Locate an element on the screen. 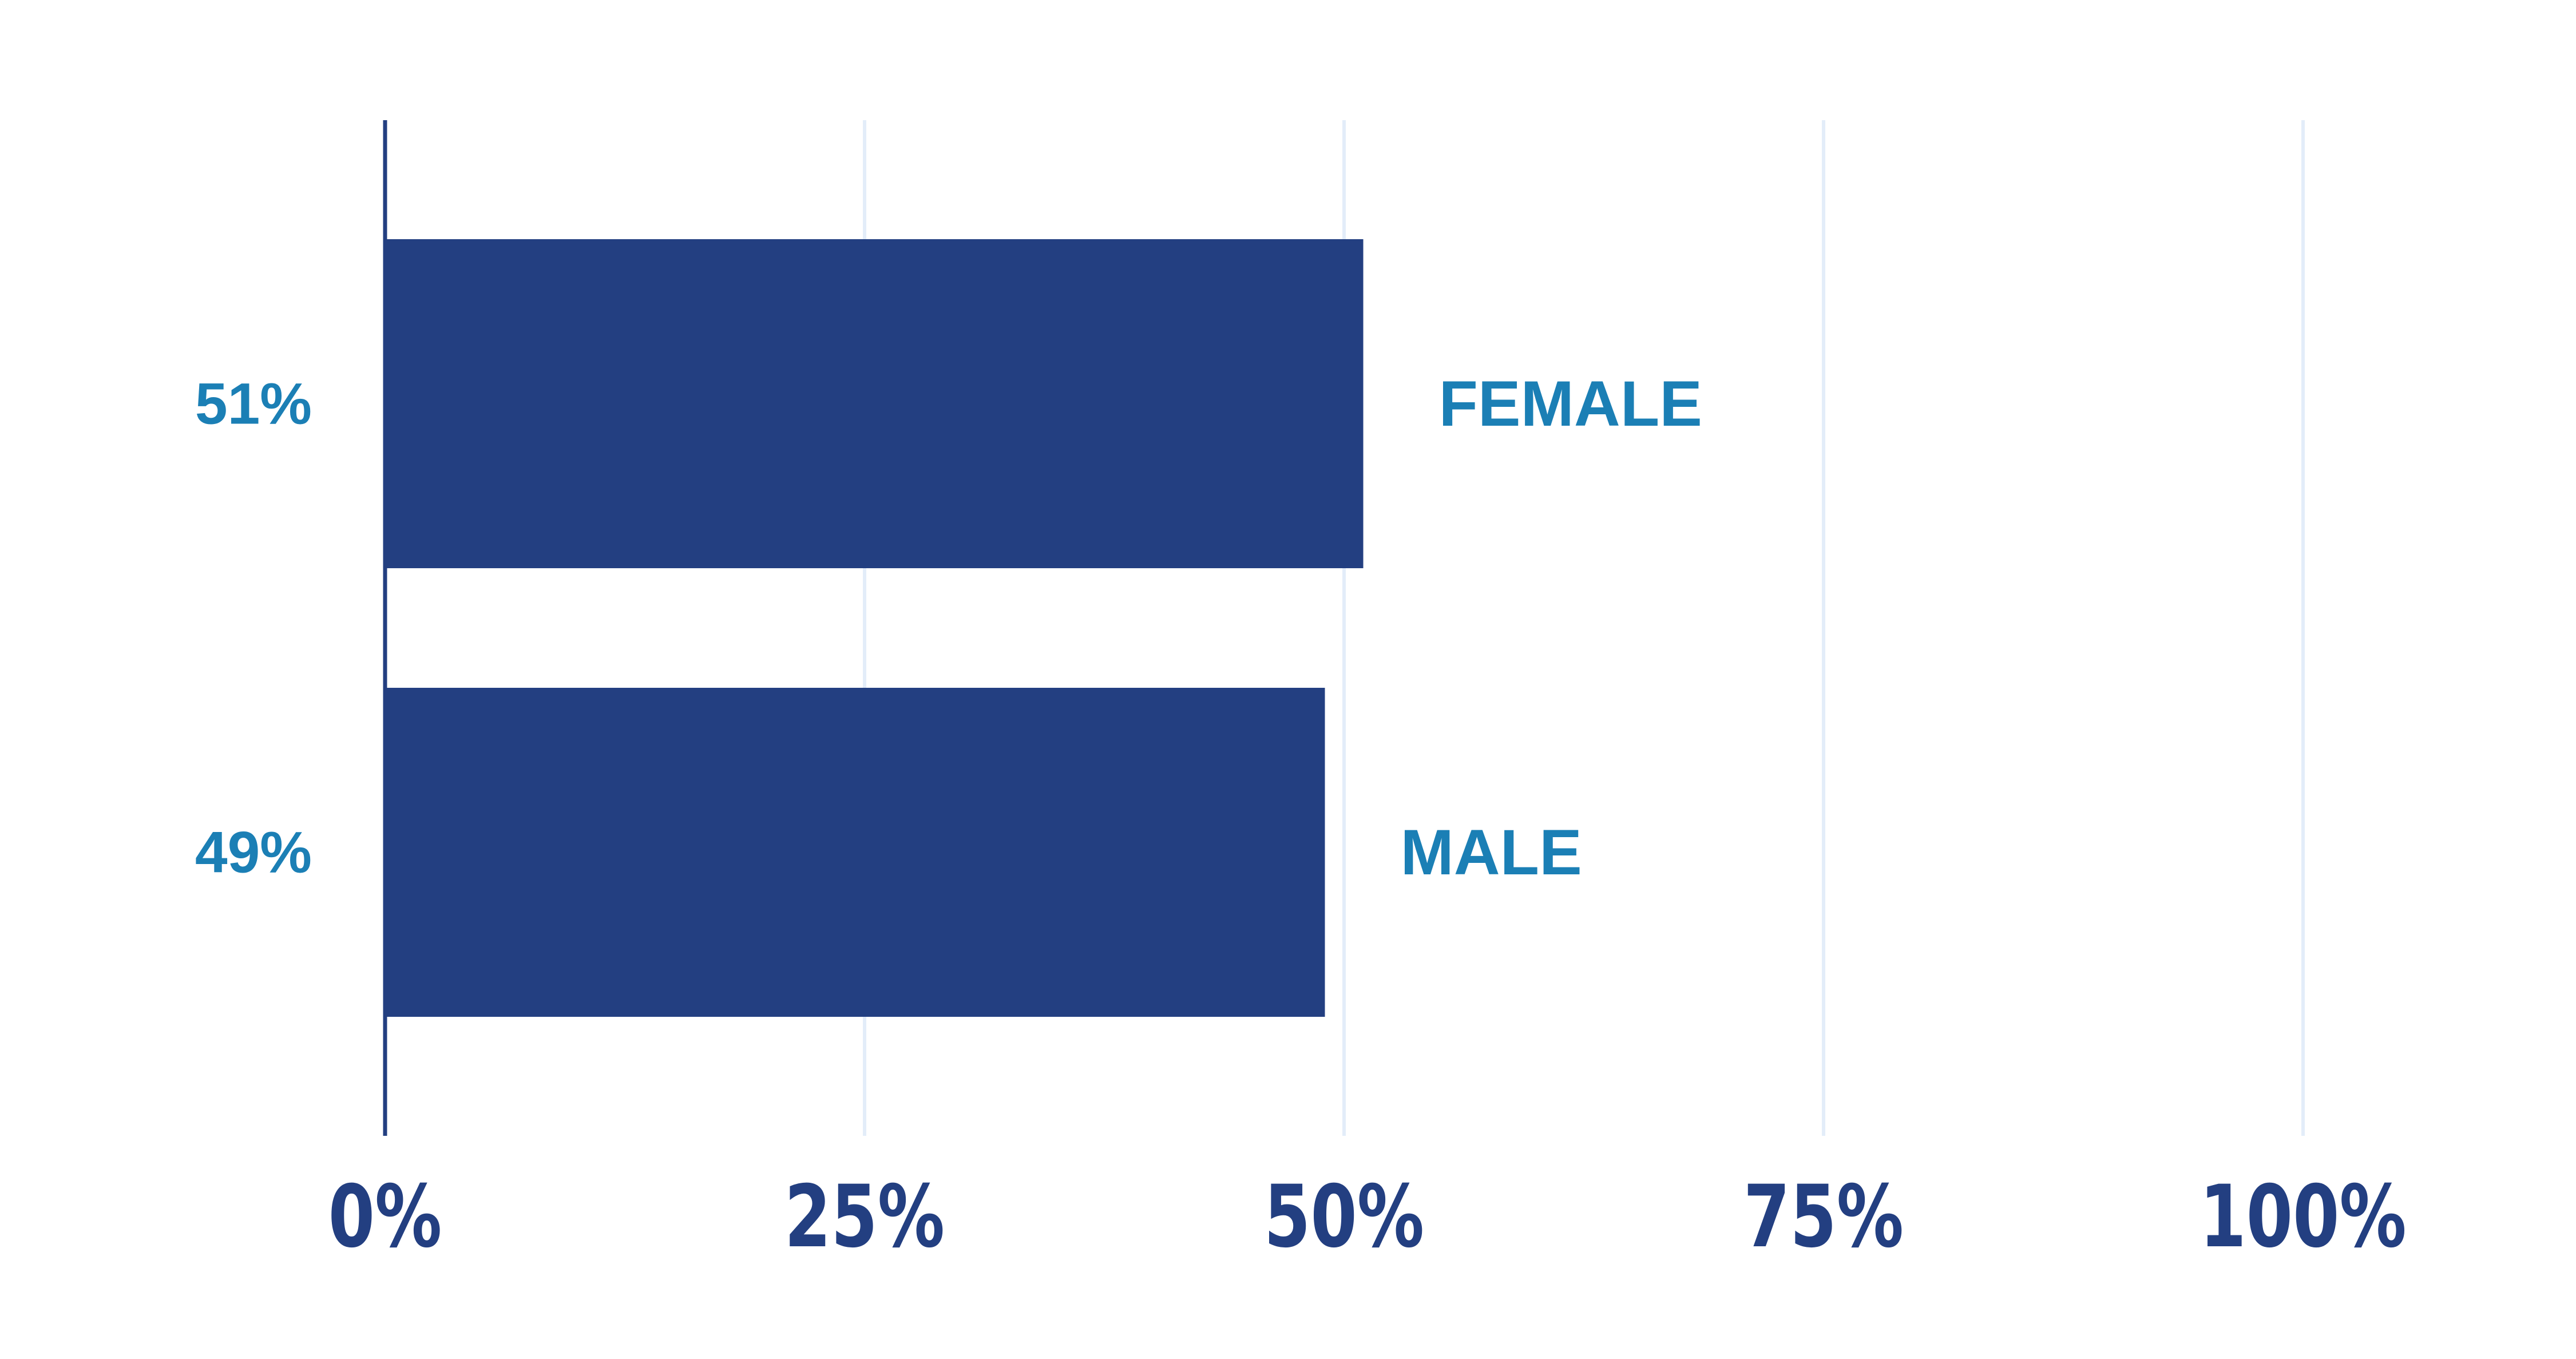 The width and height of the screenshot is (2576, 1359). x-tick-label-75: 75% is located at coordinates (1824, 1217).